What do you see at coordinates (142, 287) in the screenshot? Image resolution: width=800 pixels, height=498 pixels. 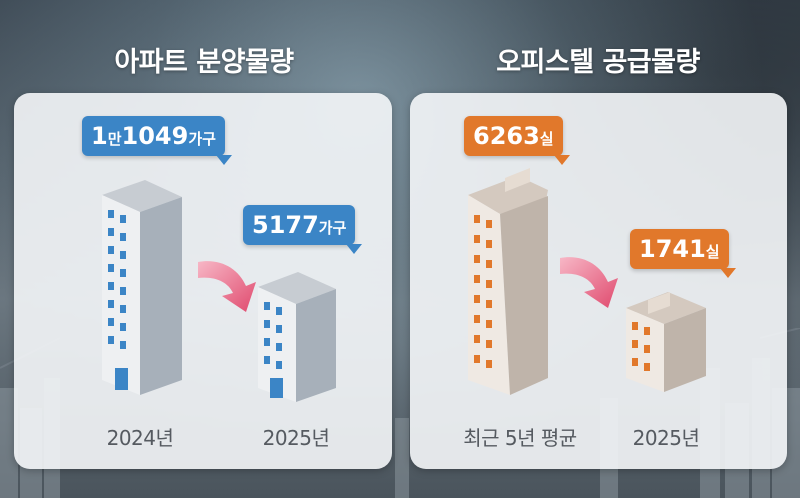 I see `apartment-2024-building` at bounding box center [142, 287].